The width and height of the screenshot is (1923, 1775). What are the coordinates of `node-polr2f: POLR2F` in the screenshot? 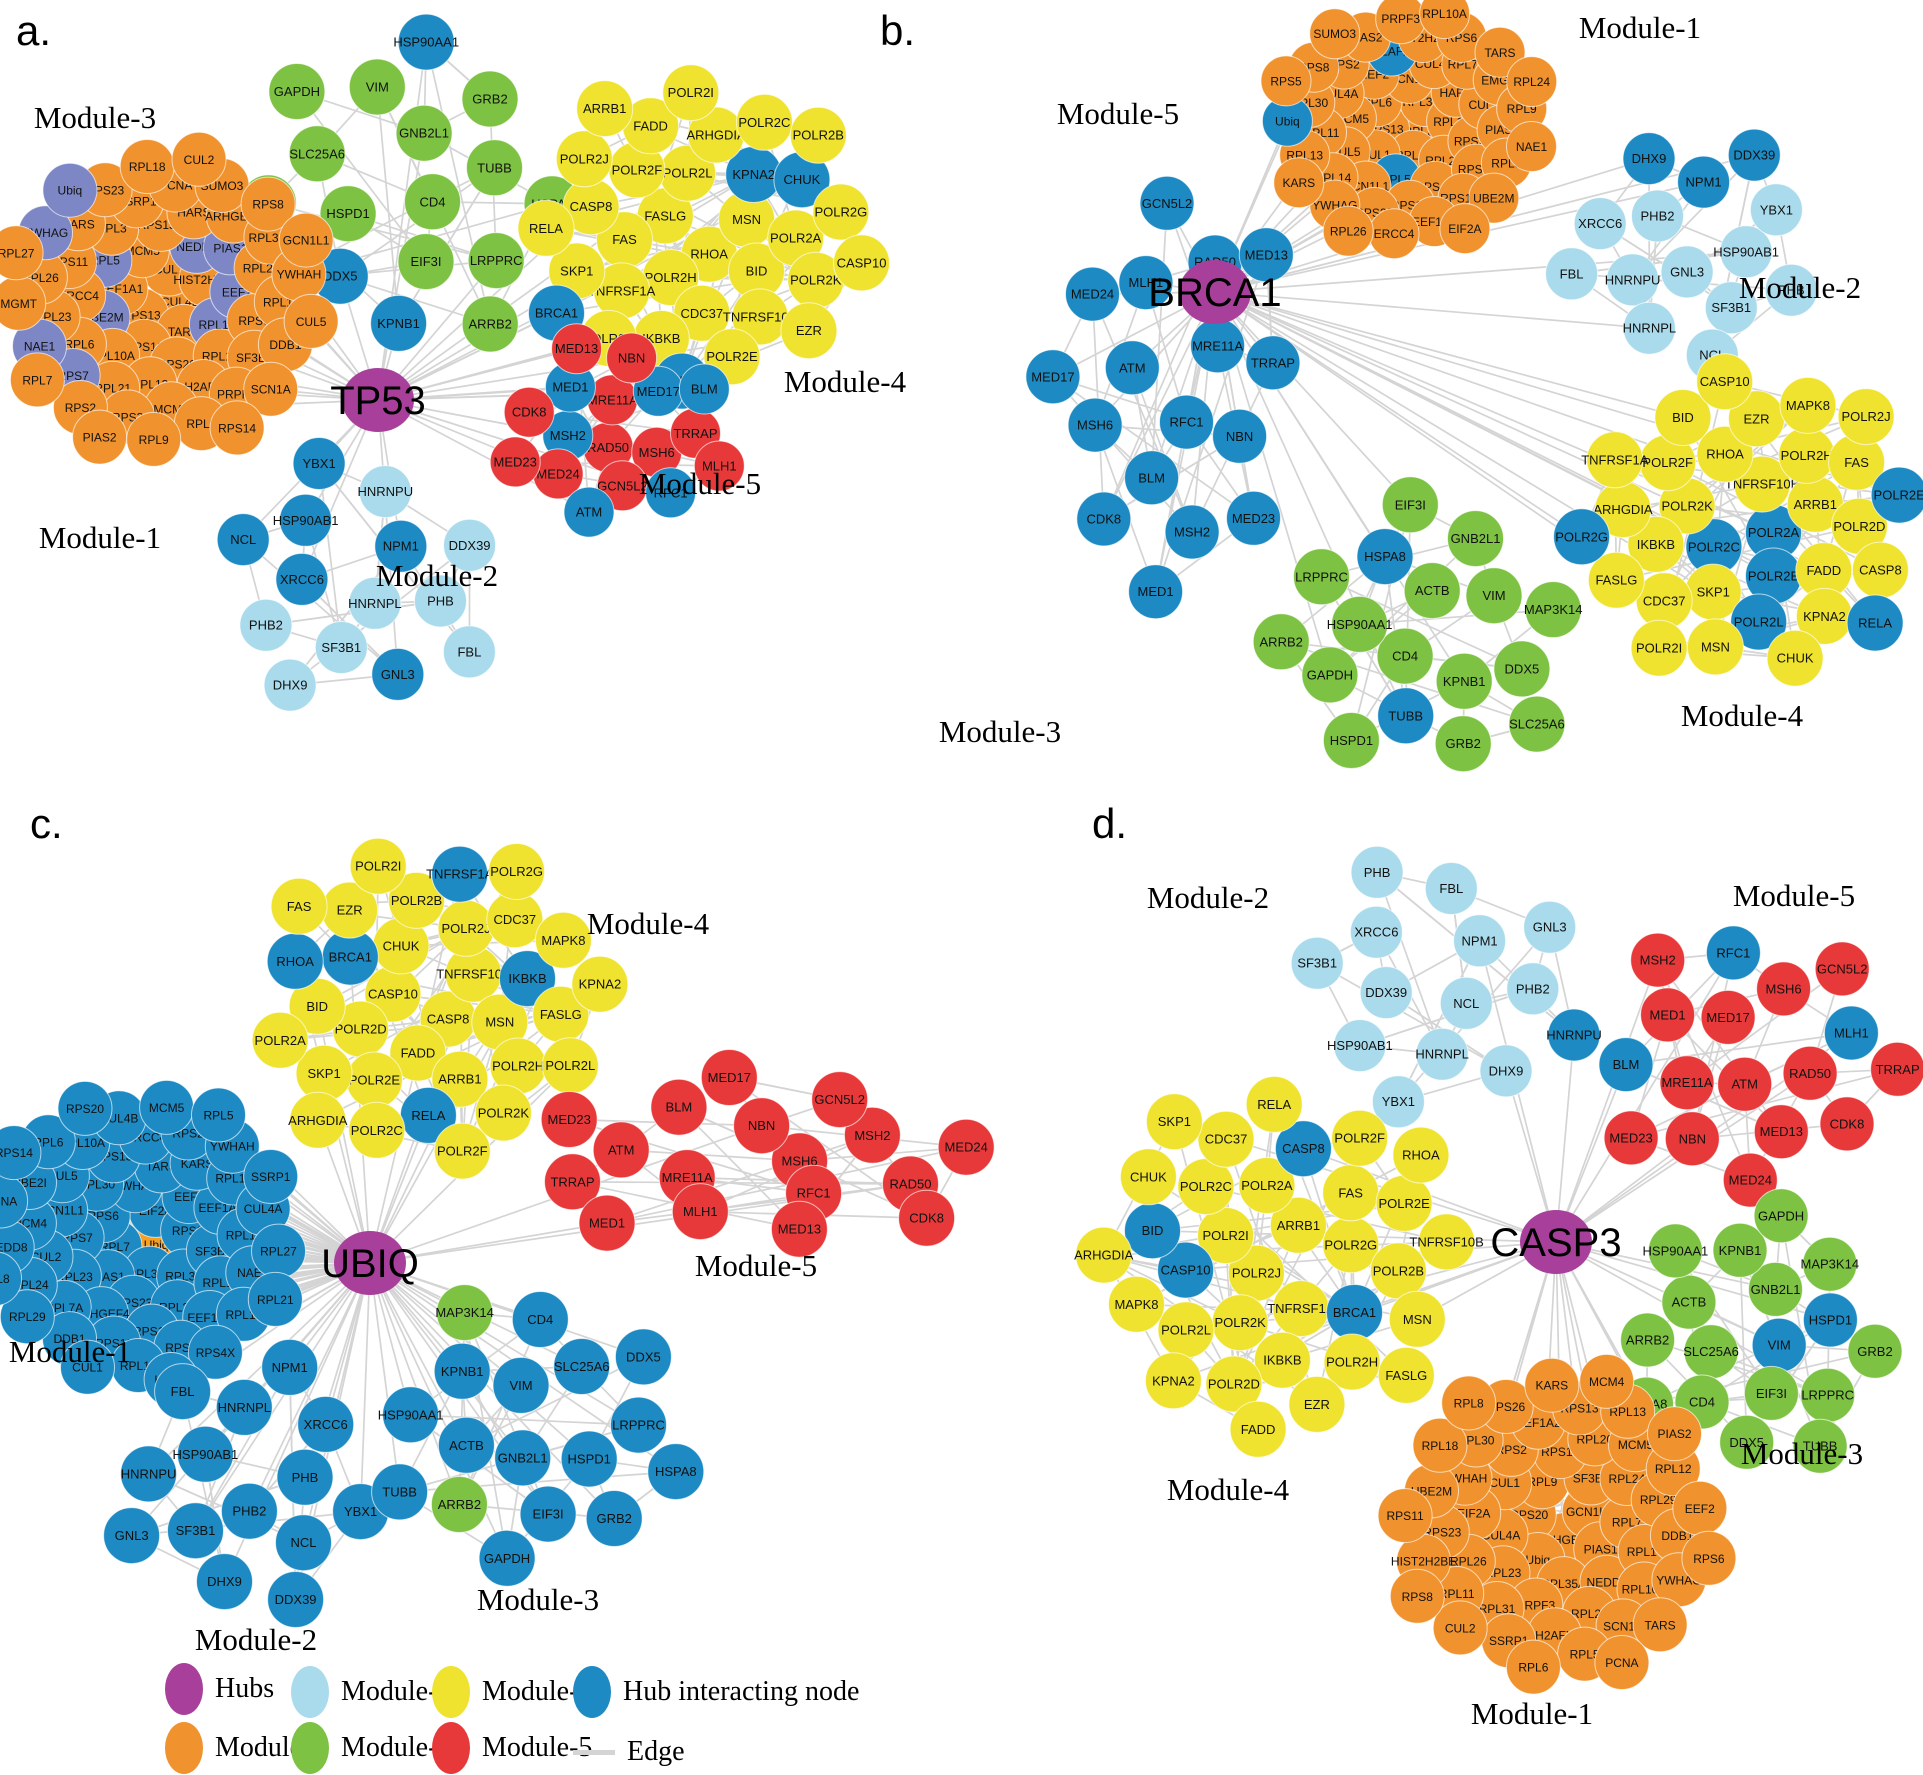 It's located at (637, 170).